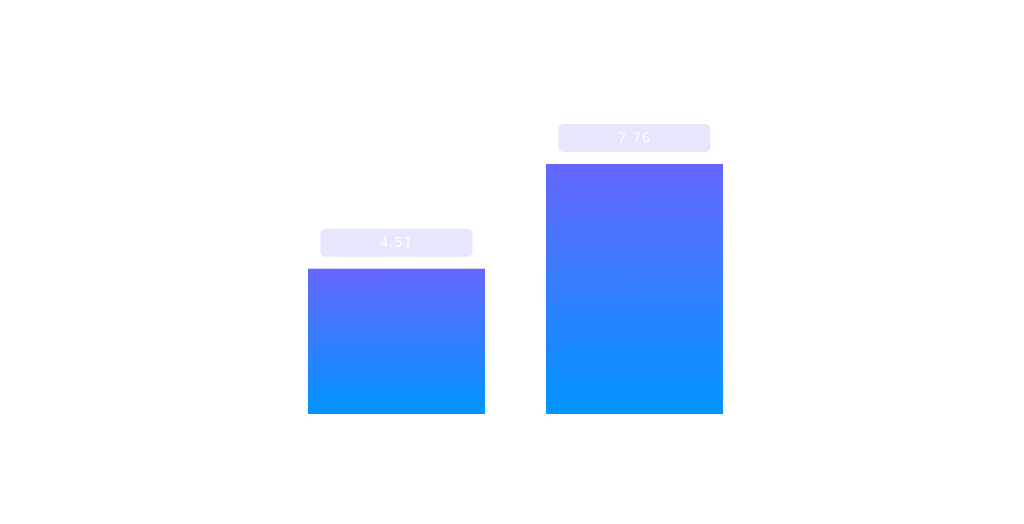 This screenshot has height=524, width=1024. I want to click on data-label-1: 4.51, so click(396, 243).